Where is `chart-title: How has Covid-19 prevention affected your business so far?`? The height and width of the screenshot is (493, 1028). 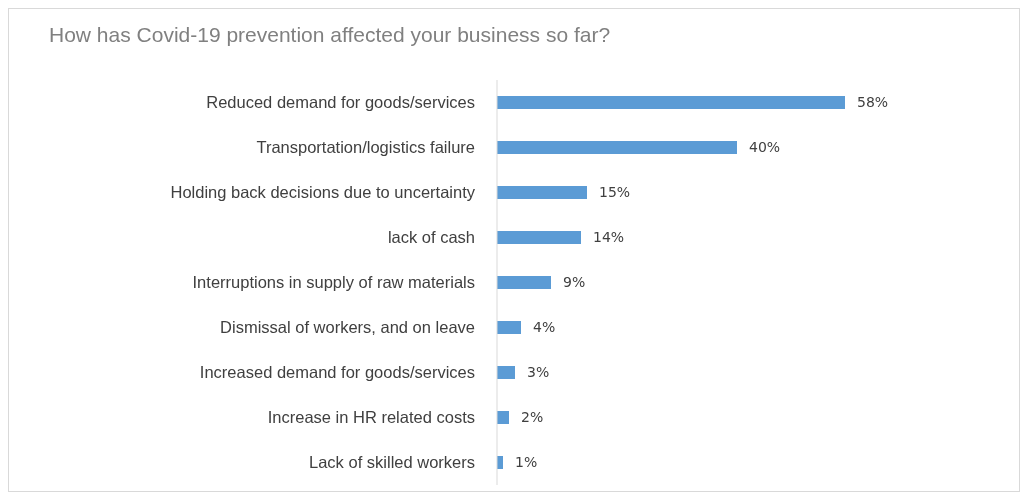
chart-title: How has Covid-19 prevention affected your business so far? is located at coordinates (330, 35).